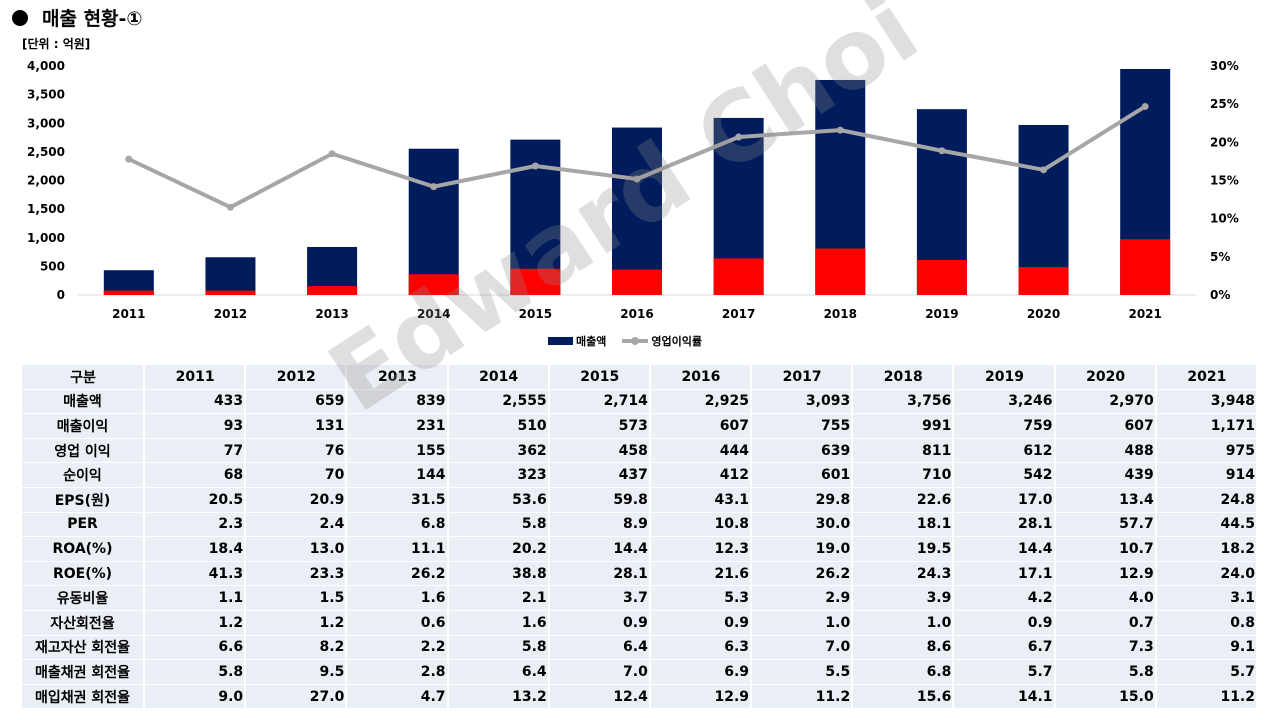  I want to click on table-cell: 437, so click(599, 475).